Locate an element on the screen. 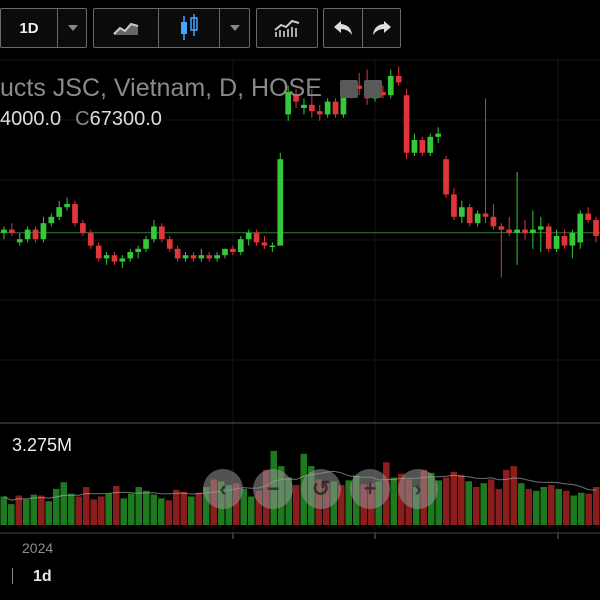 This screenshot has width=600, height=600. reset-icon: ↺ is located at coordinates (321, 488).